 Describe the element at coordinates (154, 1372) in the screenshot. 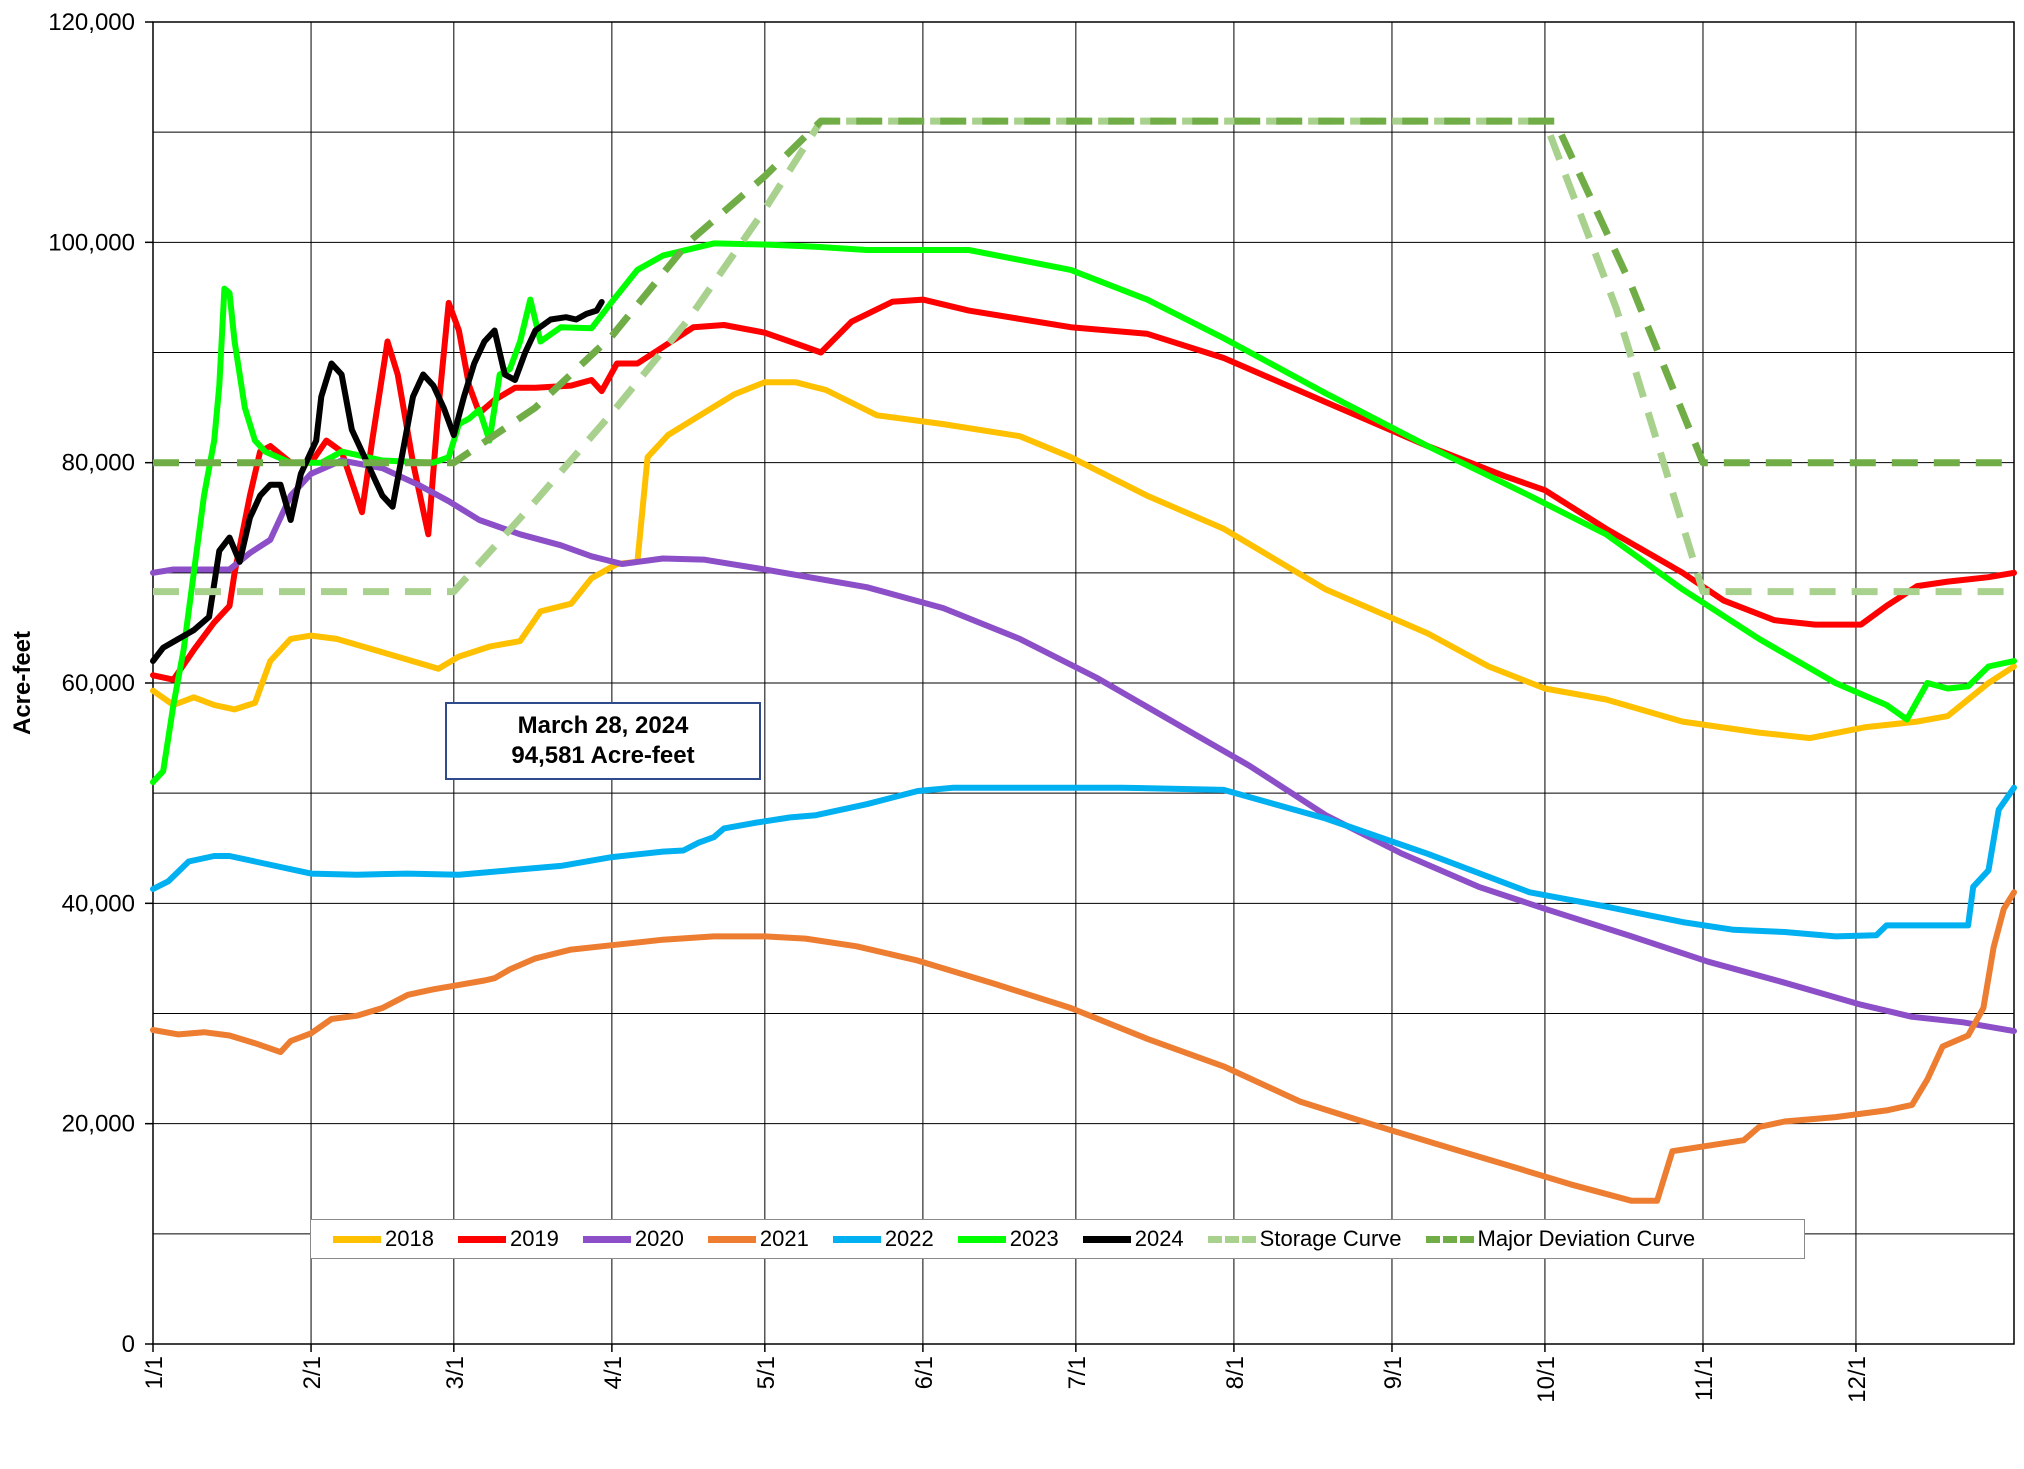

I see `x-tick-label: 1/1` at that location.